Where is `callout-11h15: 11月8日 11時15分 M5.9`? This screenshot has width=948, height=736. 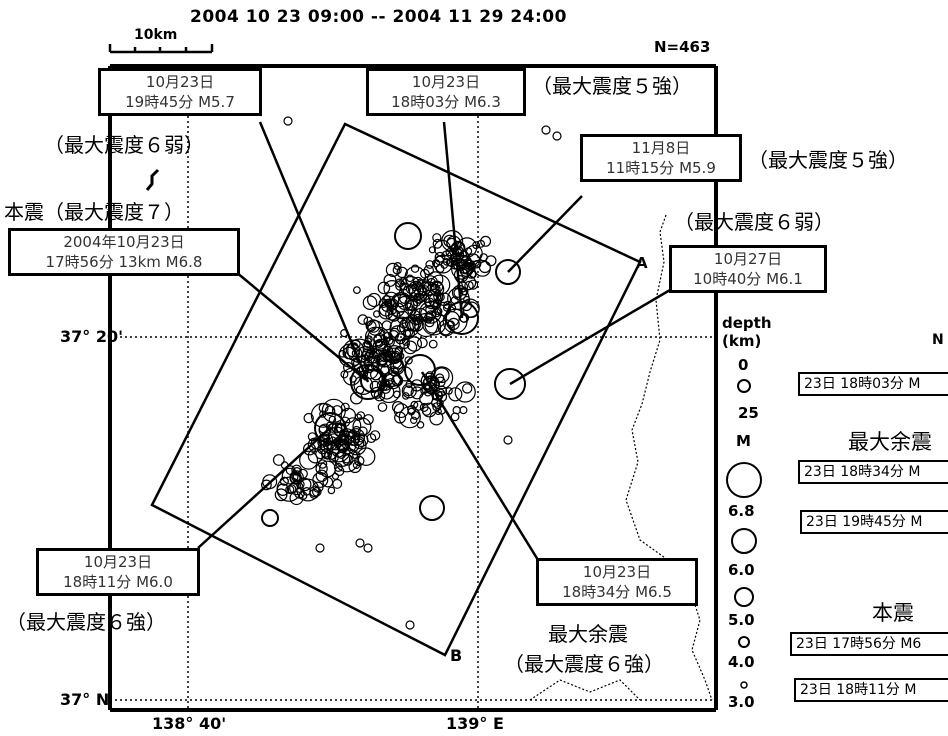
callout-11h15: 11月8日 11時15分 M5.9 is located at coordinates (661, 158).